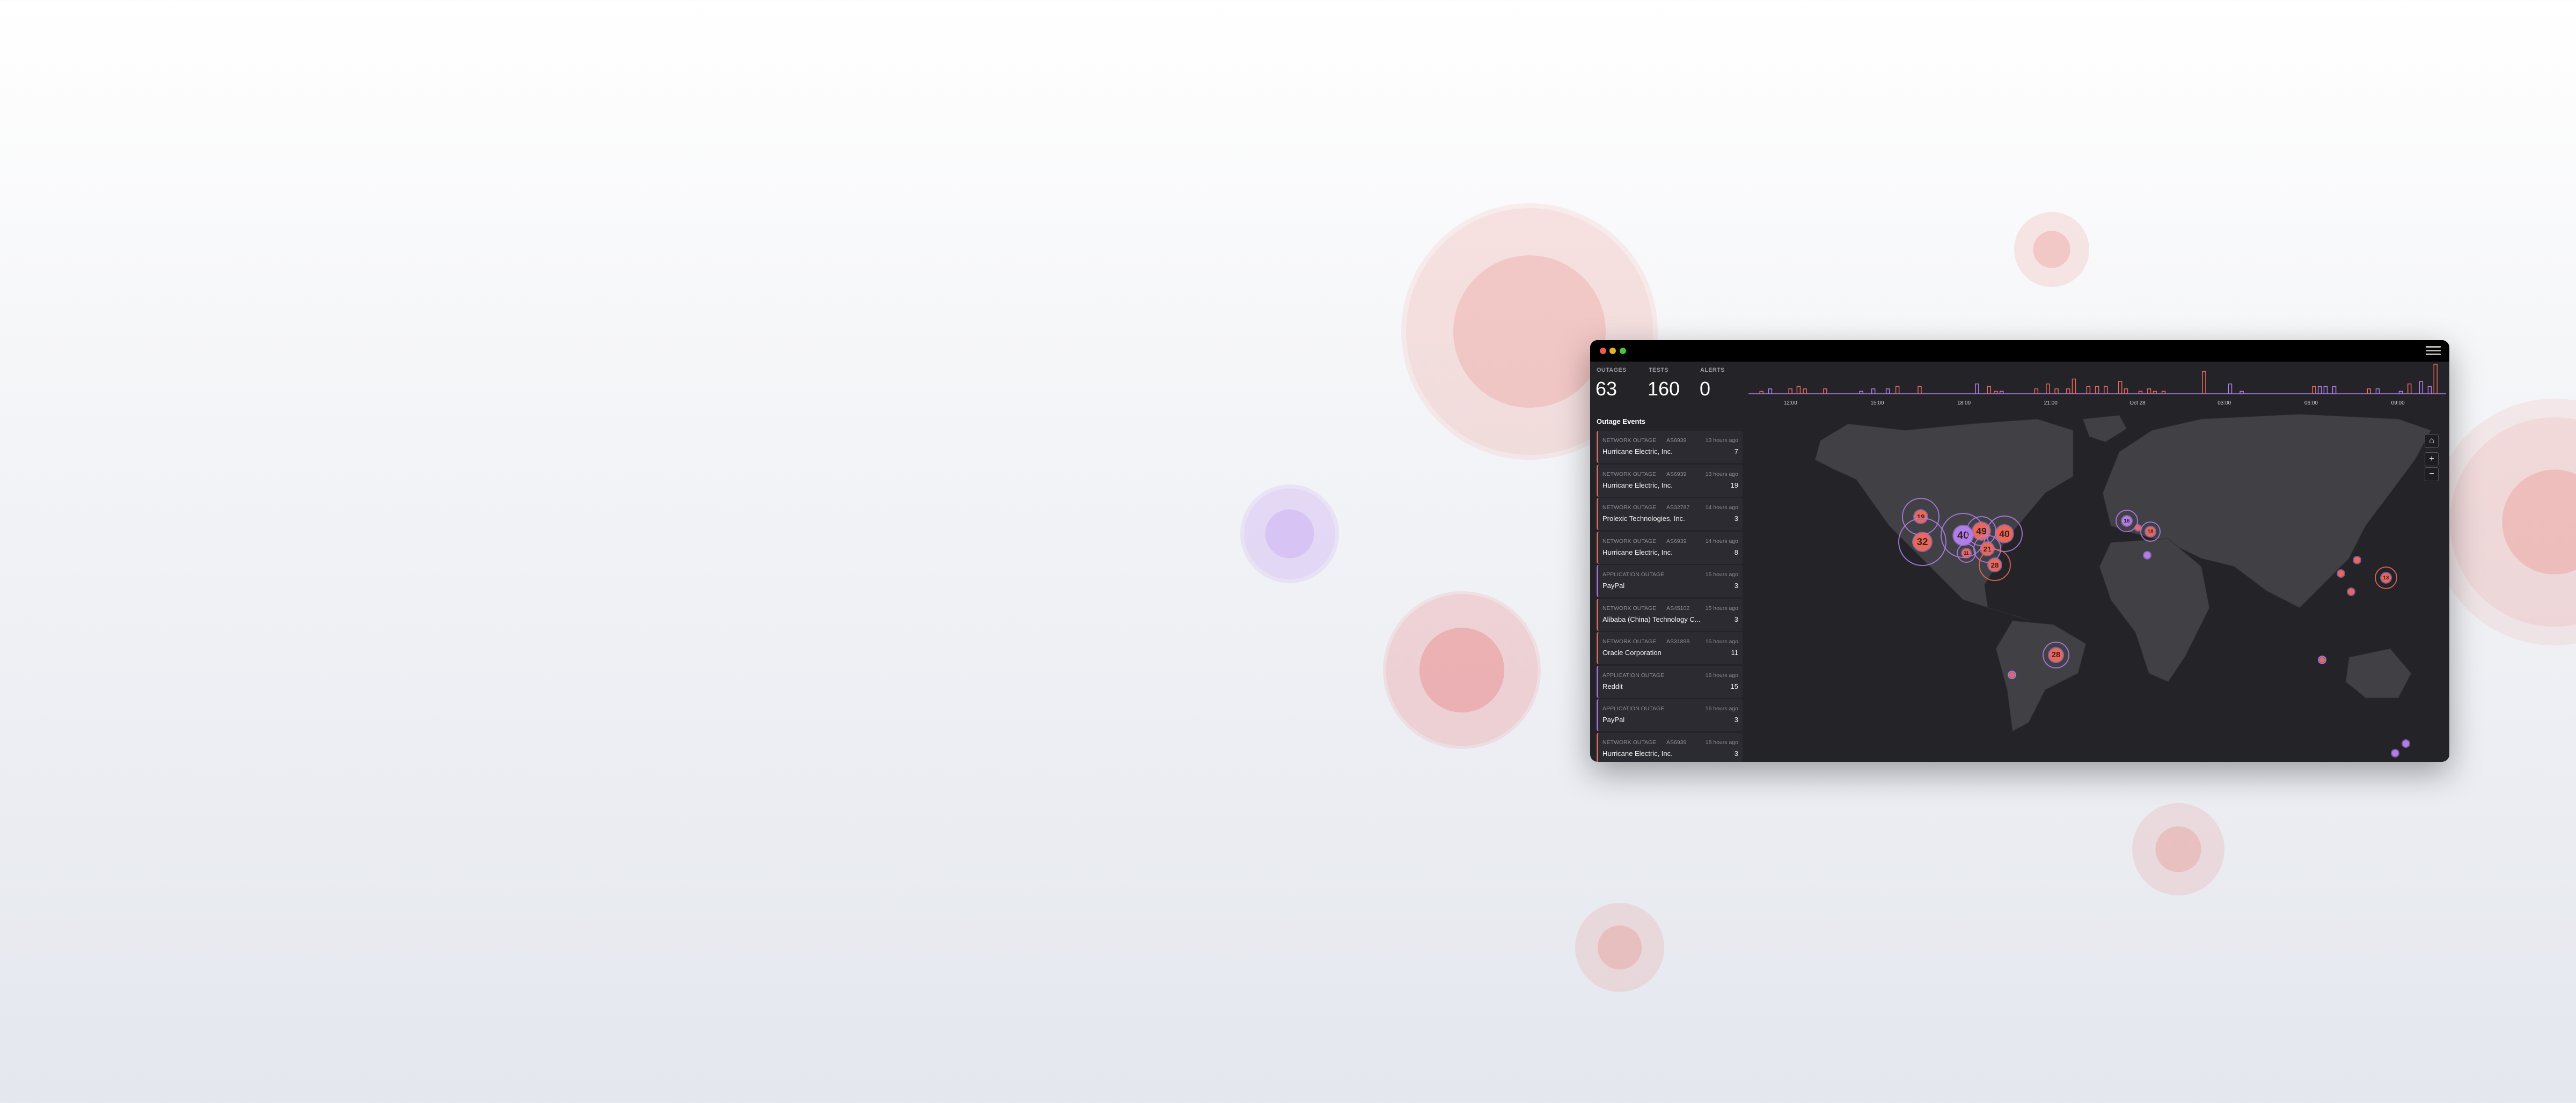  What do you see at coordinates (2432, 474) in the screenshot?
I see `zoom-out-button: −` at bounding box center [2432, 474].